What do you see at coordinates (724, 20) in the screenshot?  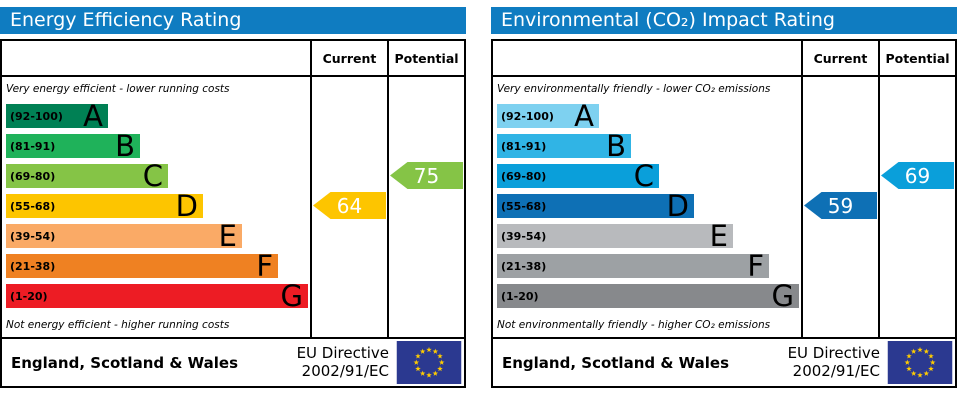 I see `panel-title: Environmental (CO₂) Impact Rating` at bounding box center [724, 20].